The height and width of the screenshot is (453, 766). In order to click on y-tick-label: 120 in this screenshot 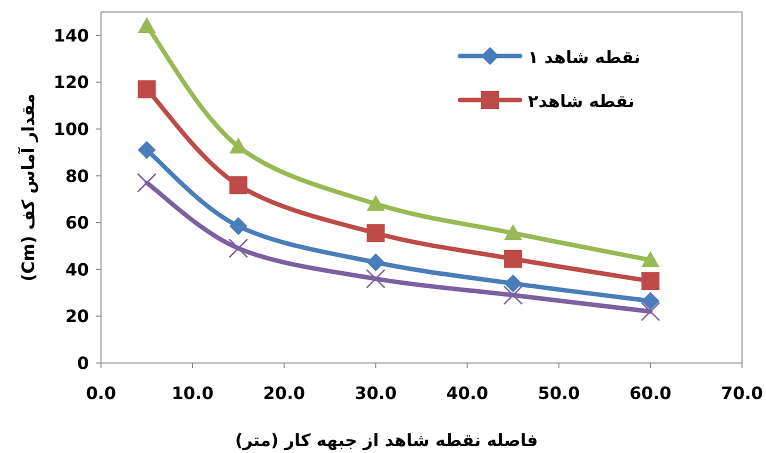, I will do `click(72, 83)`.